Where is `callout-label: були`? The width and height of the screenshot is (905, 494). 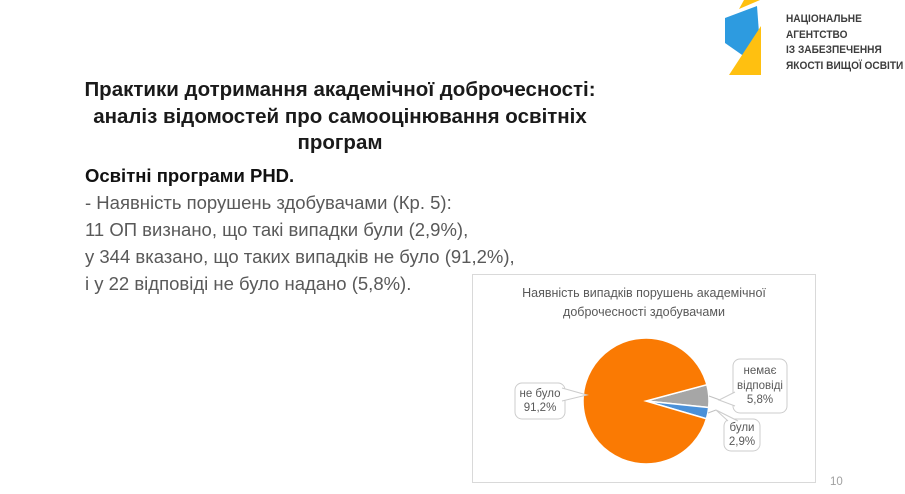 callout-label: були is located at coordinates (742, 427).